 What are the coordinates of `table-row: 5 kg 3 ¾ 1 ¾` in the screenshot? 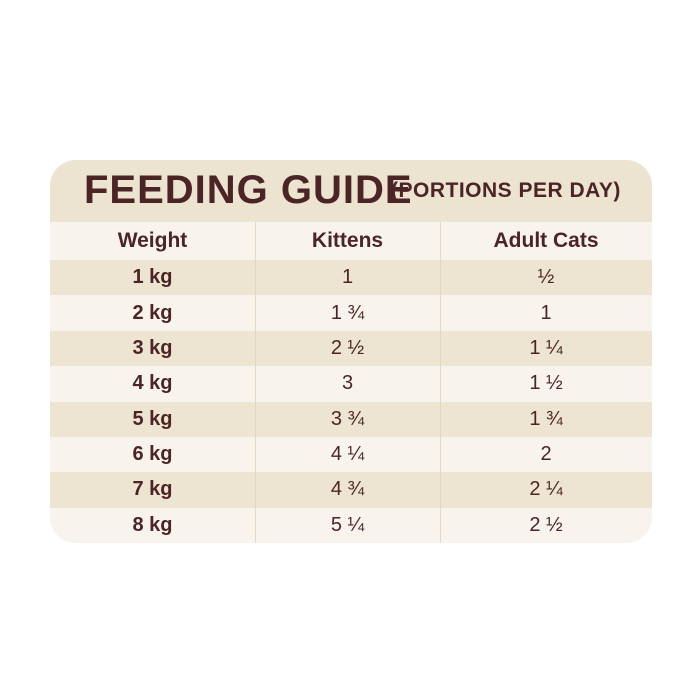 It's located at (351, 419).